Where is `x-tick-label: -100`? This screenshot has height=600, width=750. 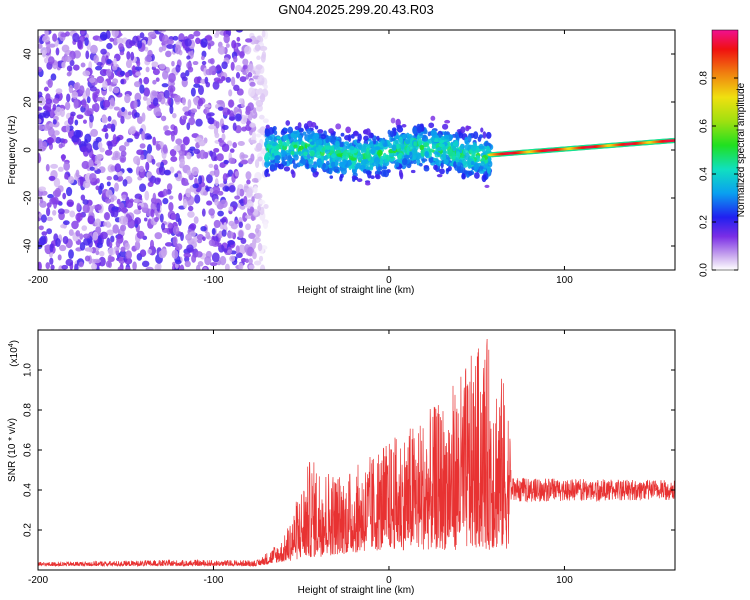 x-tick-label: -100 is located at coordinates (213, 280).